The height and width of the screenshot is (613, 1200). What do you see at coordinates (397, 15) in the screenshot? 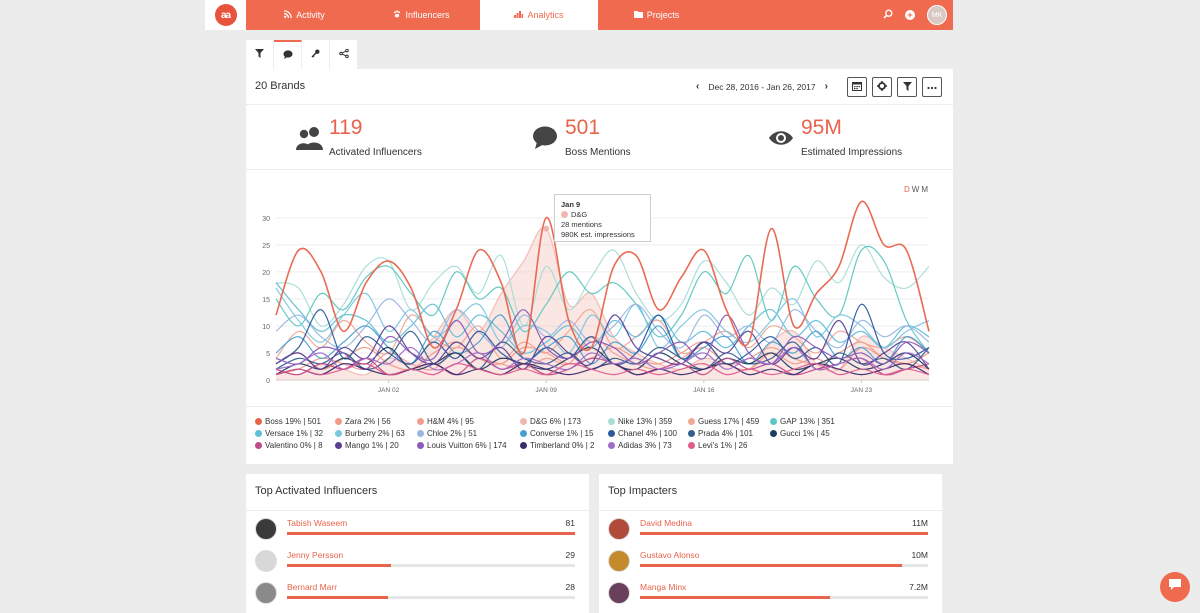
I see `paw-icon` at bounding box center [397, 15].